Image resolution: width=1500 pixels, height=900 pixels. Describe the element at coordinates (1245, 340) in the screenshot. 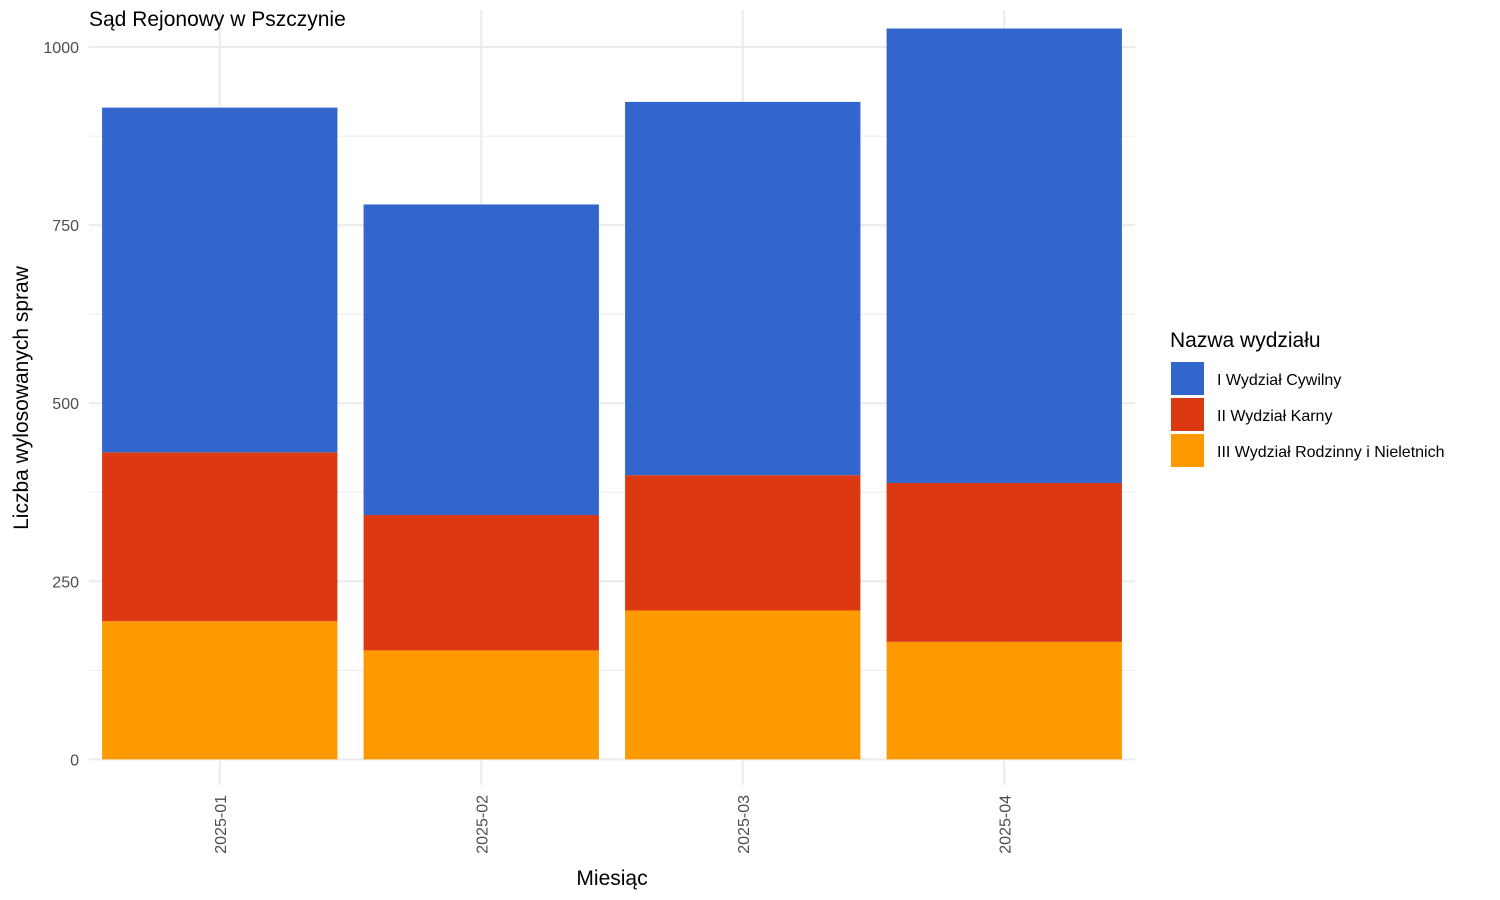

I see `legend-title: Nazwa wydziału` at that location.